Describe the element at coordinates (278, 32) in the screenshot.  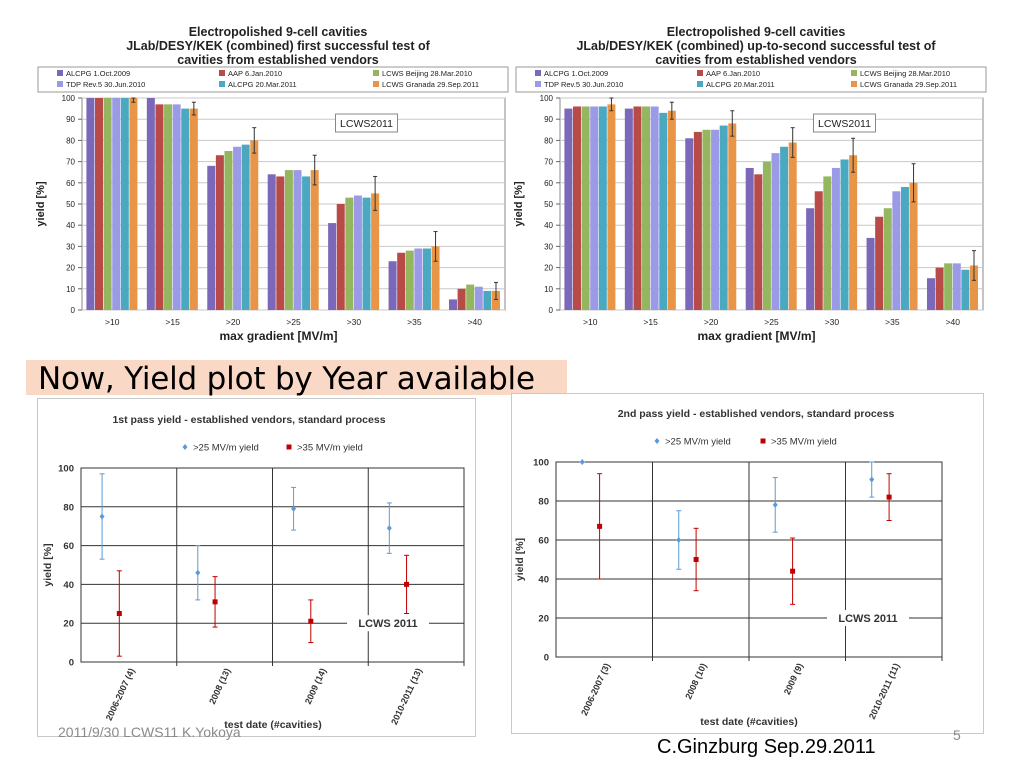
I see `chart-title-line: Electropolished 9-cell cavities` at that location.